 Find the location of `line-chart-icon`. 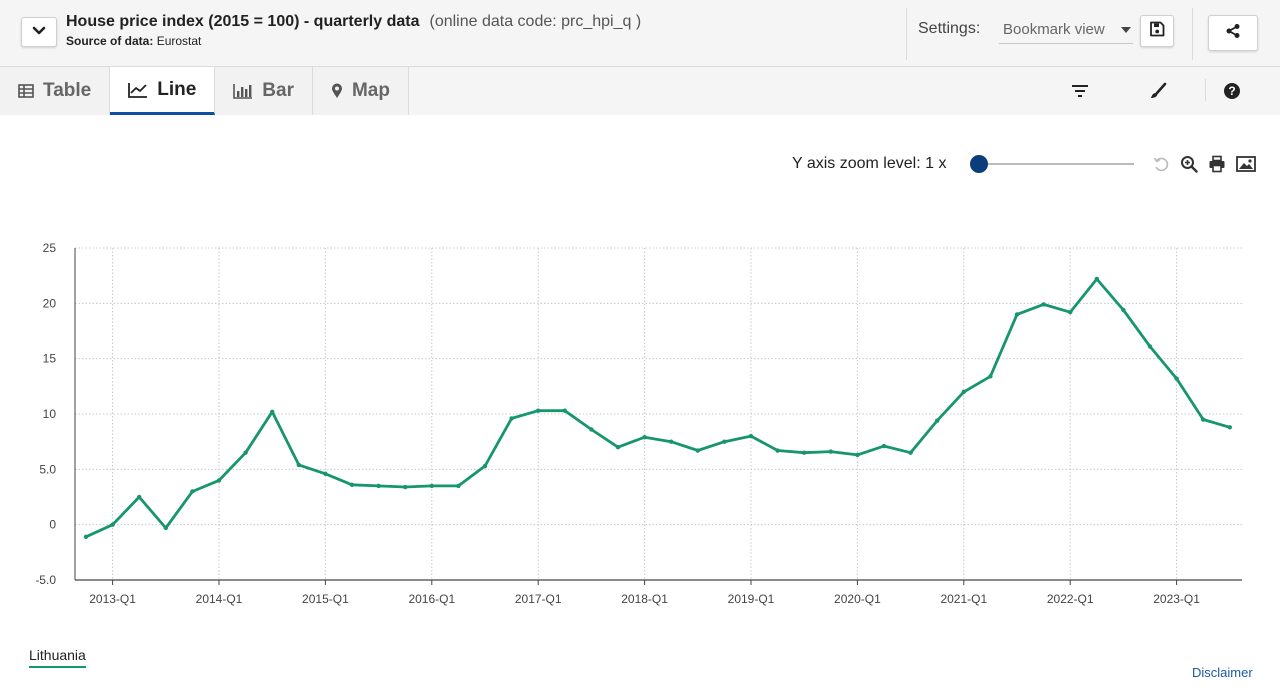

line-chart-icon is located at coordinates (138, 90).